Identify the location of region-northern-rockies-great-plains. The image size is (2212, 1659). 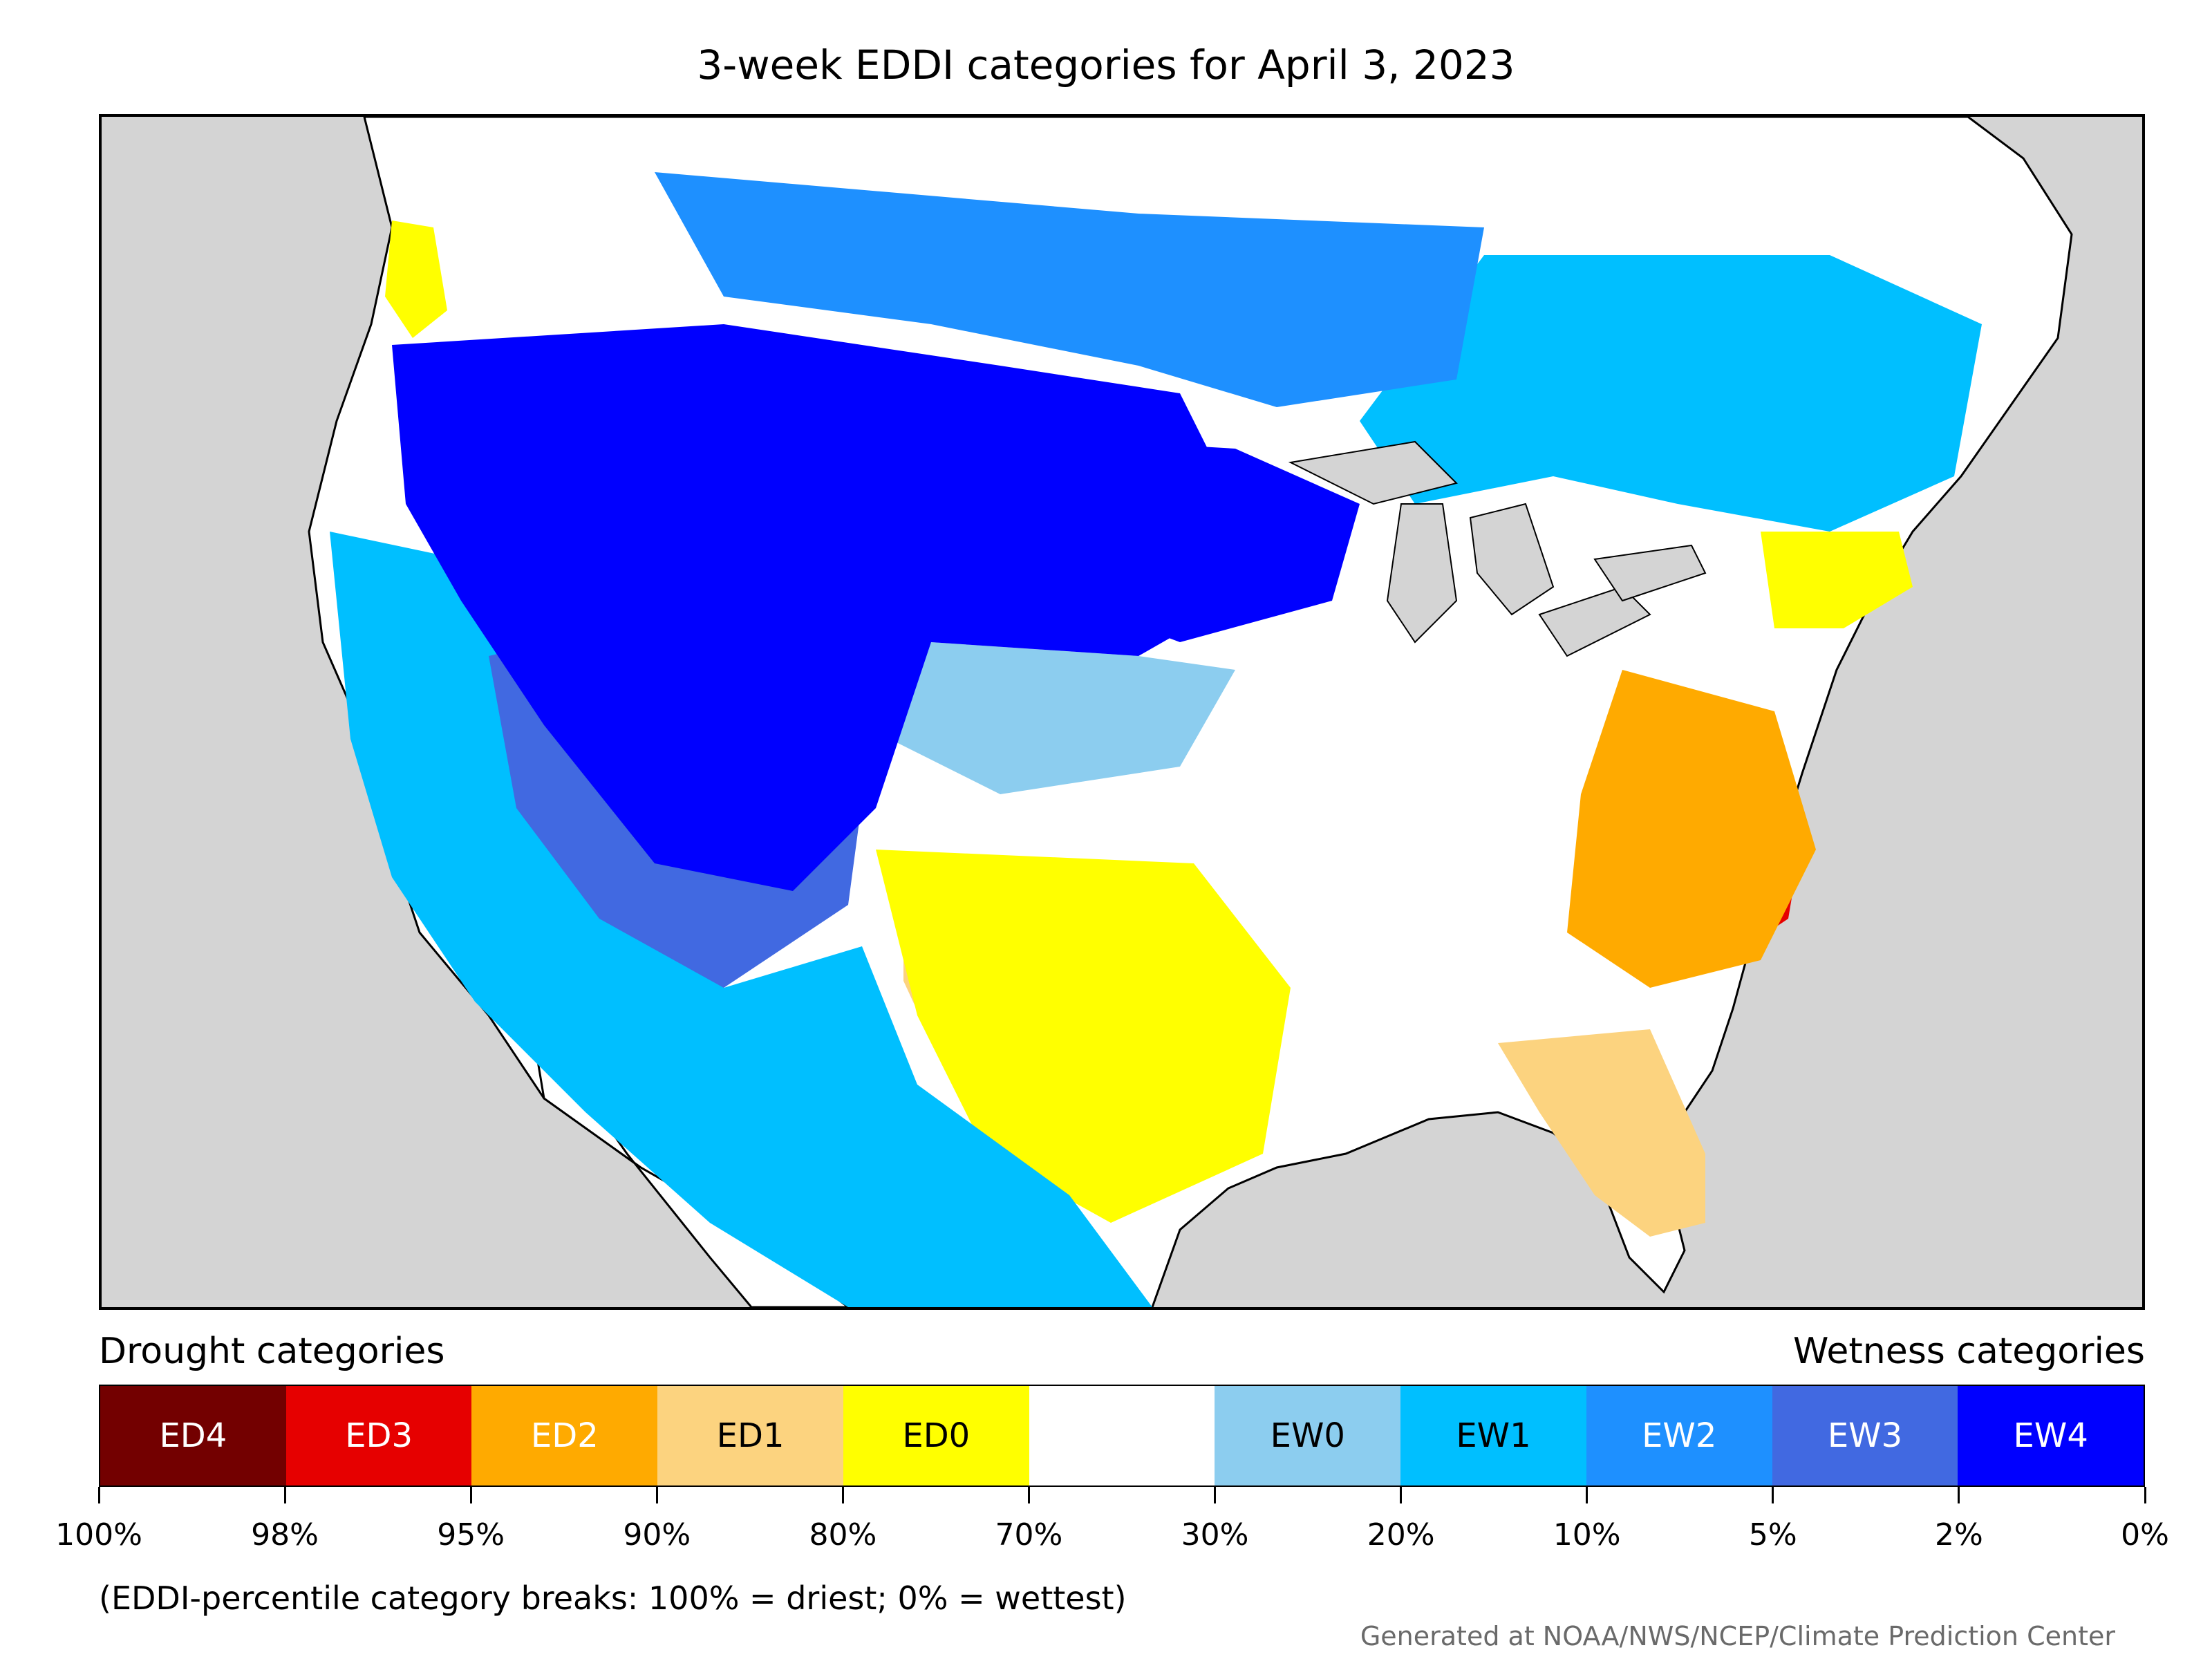
(814, 607).